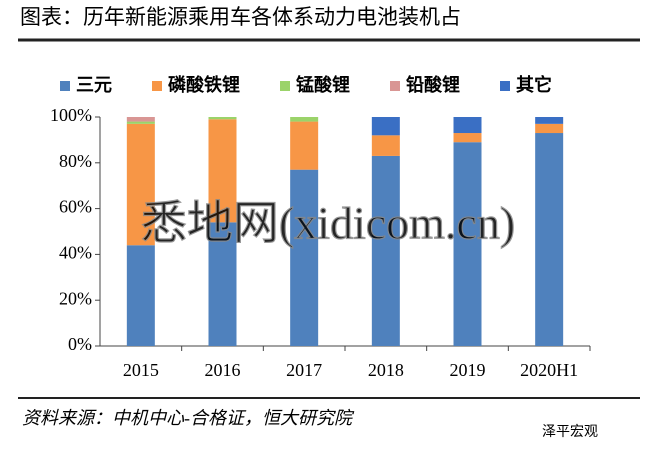 The image size is (654, 462). I want to click on y-tick-label: 20%, so click(75, 298).